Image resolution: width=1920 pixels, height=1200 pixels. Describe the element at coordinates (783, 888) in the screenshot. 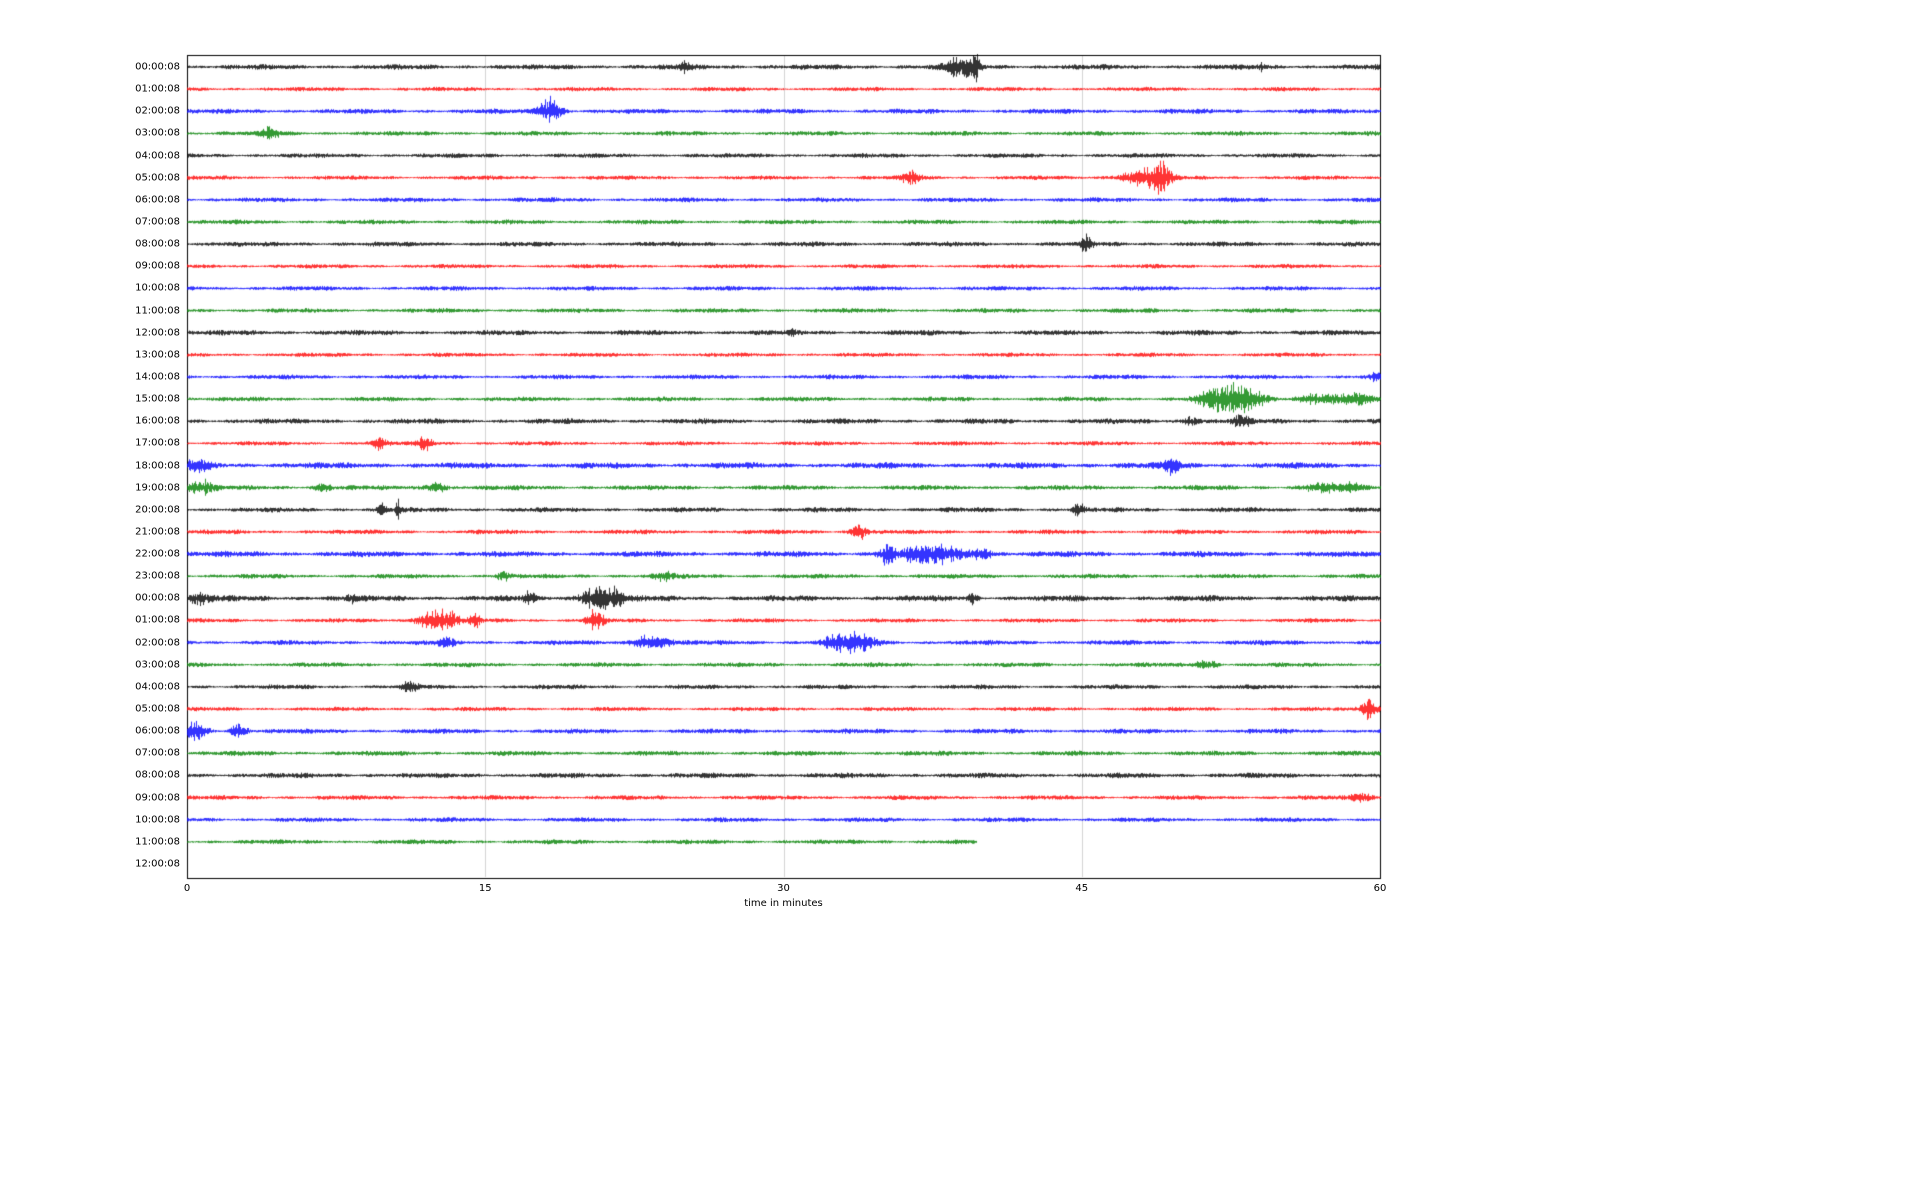

I see `x-tick-label: 30` at that location.